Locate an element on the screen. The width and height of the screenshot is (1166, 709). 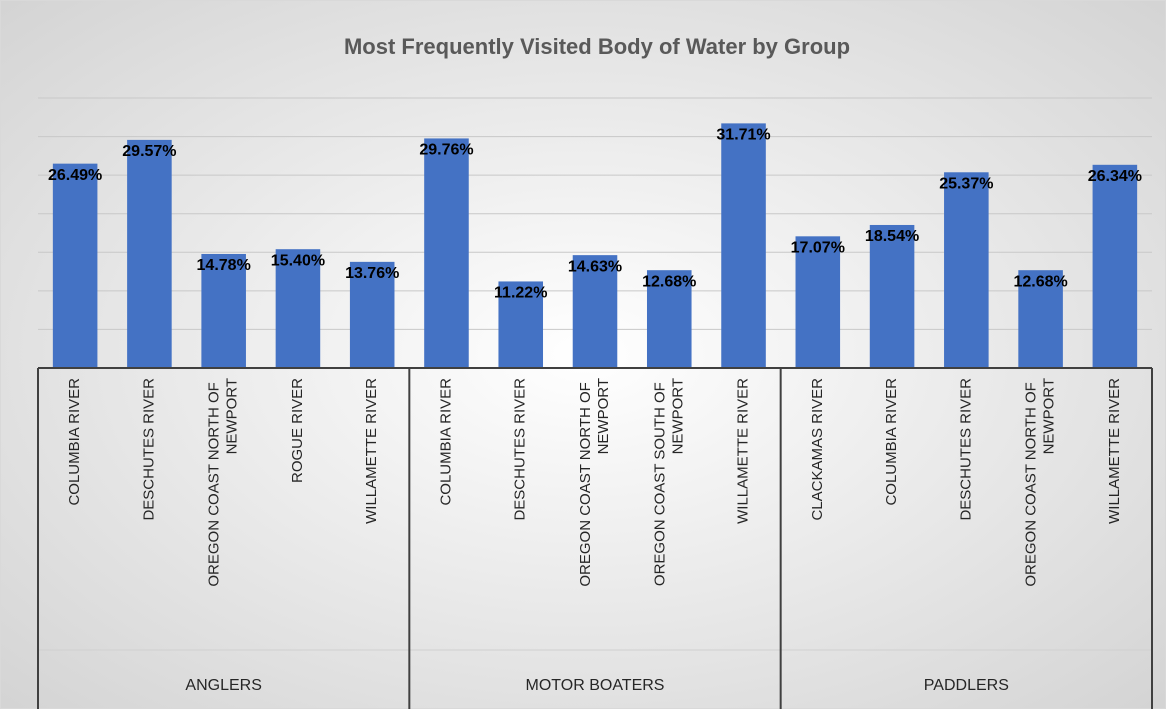
x-tick-label: ROGUE RIVER is located at coordinates (297, 430).